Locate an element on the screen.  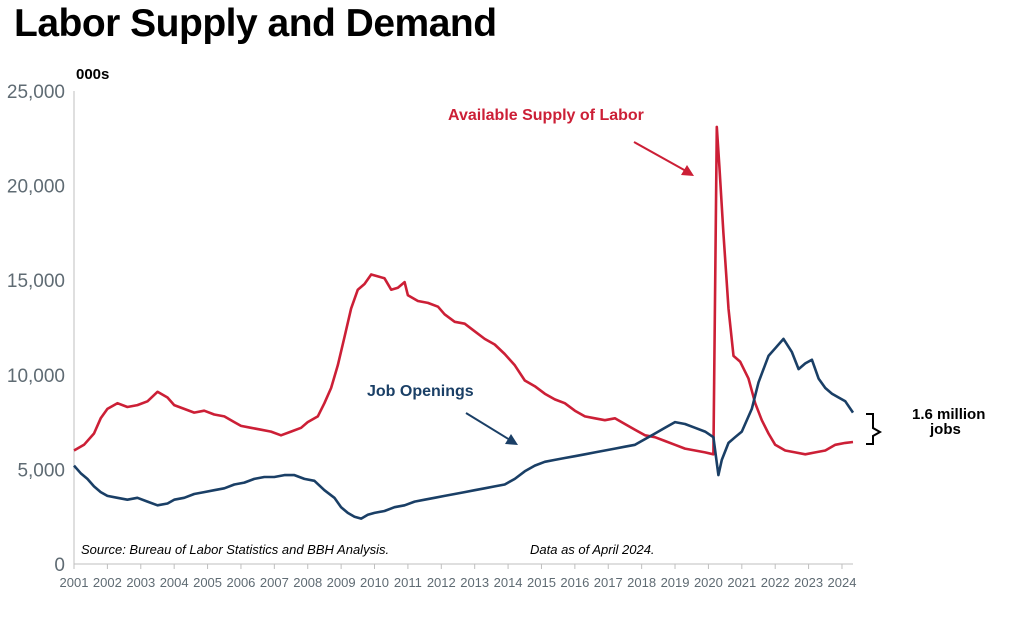
y-tick-label: 20,000 is located at coordinates (36, 187).